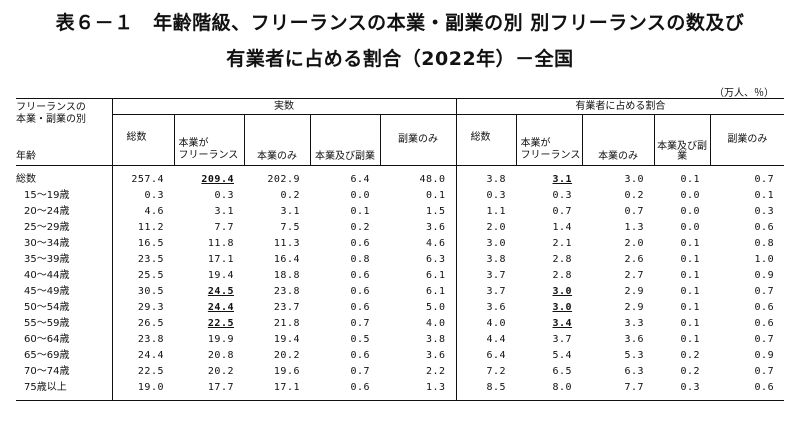 This screenshot has width=800, height=424. Describe the element at coordinates (418, 276) in the screenshot. I see `data-cell: 6.1` at that location.